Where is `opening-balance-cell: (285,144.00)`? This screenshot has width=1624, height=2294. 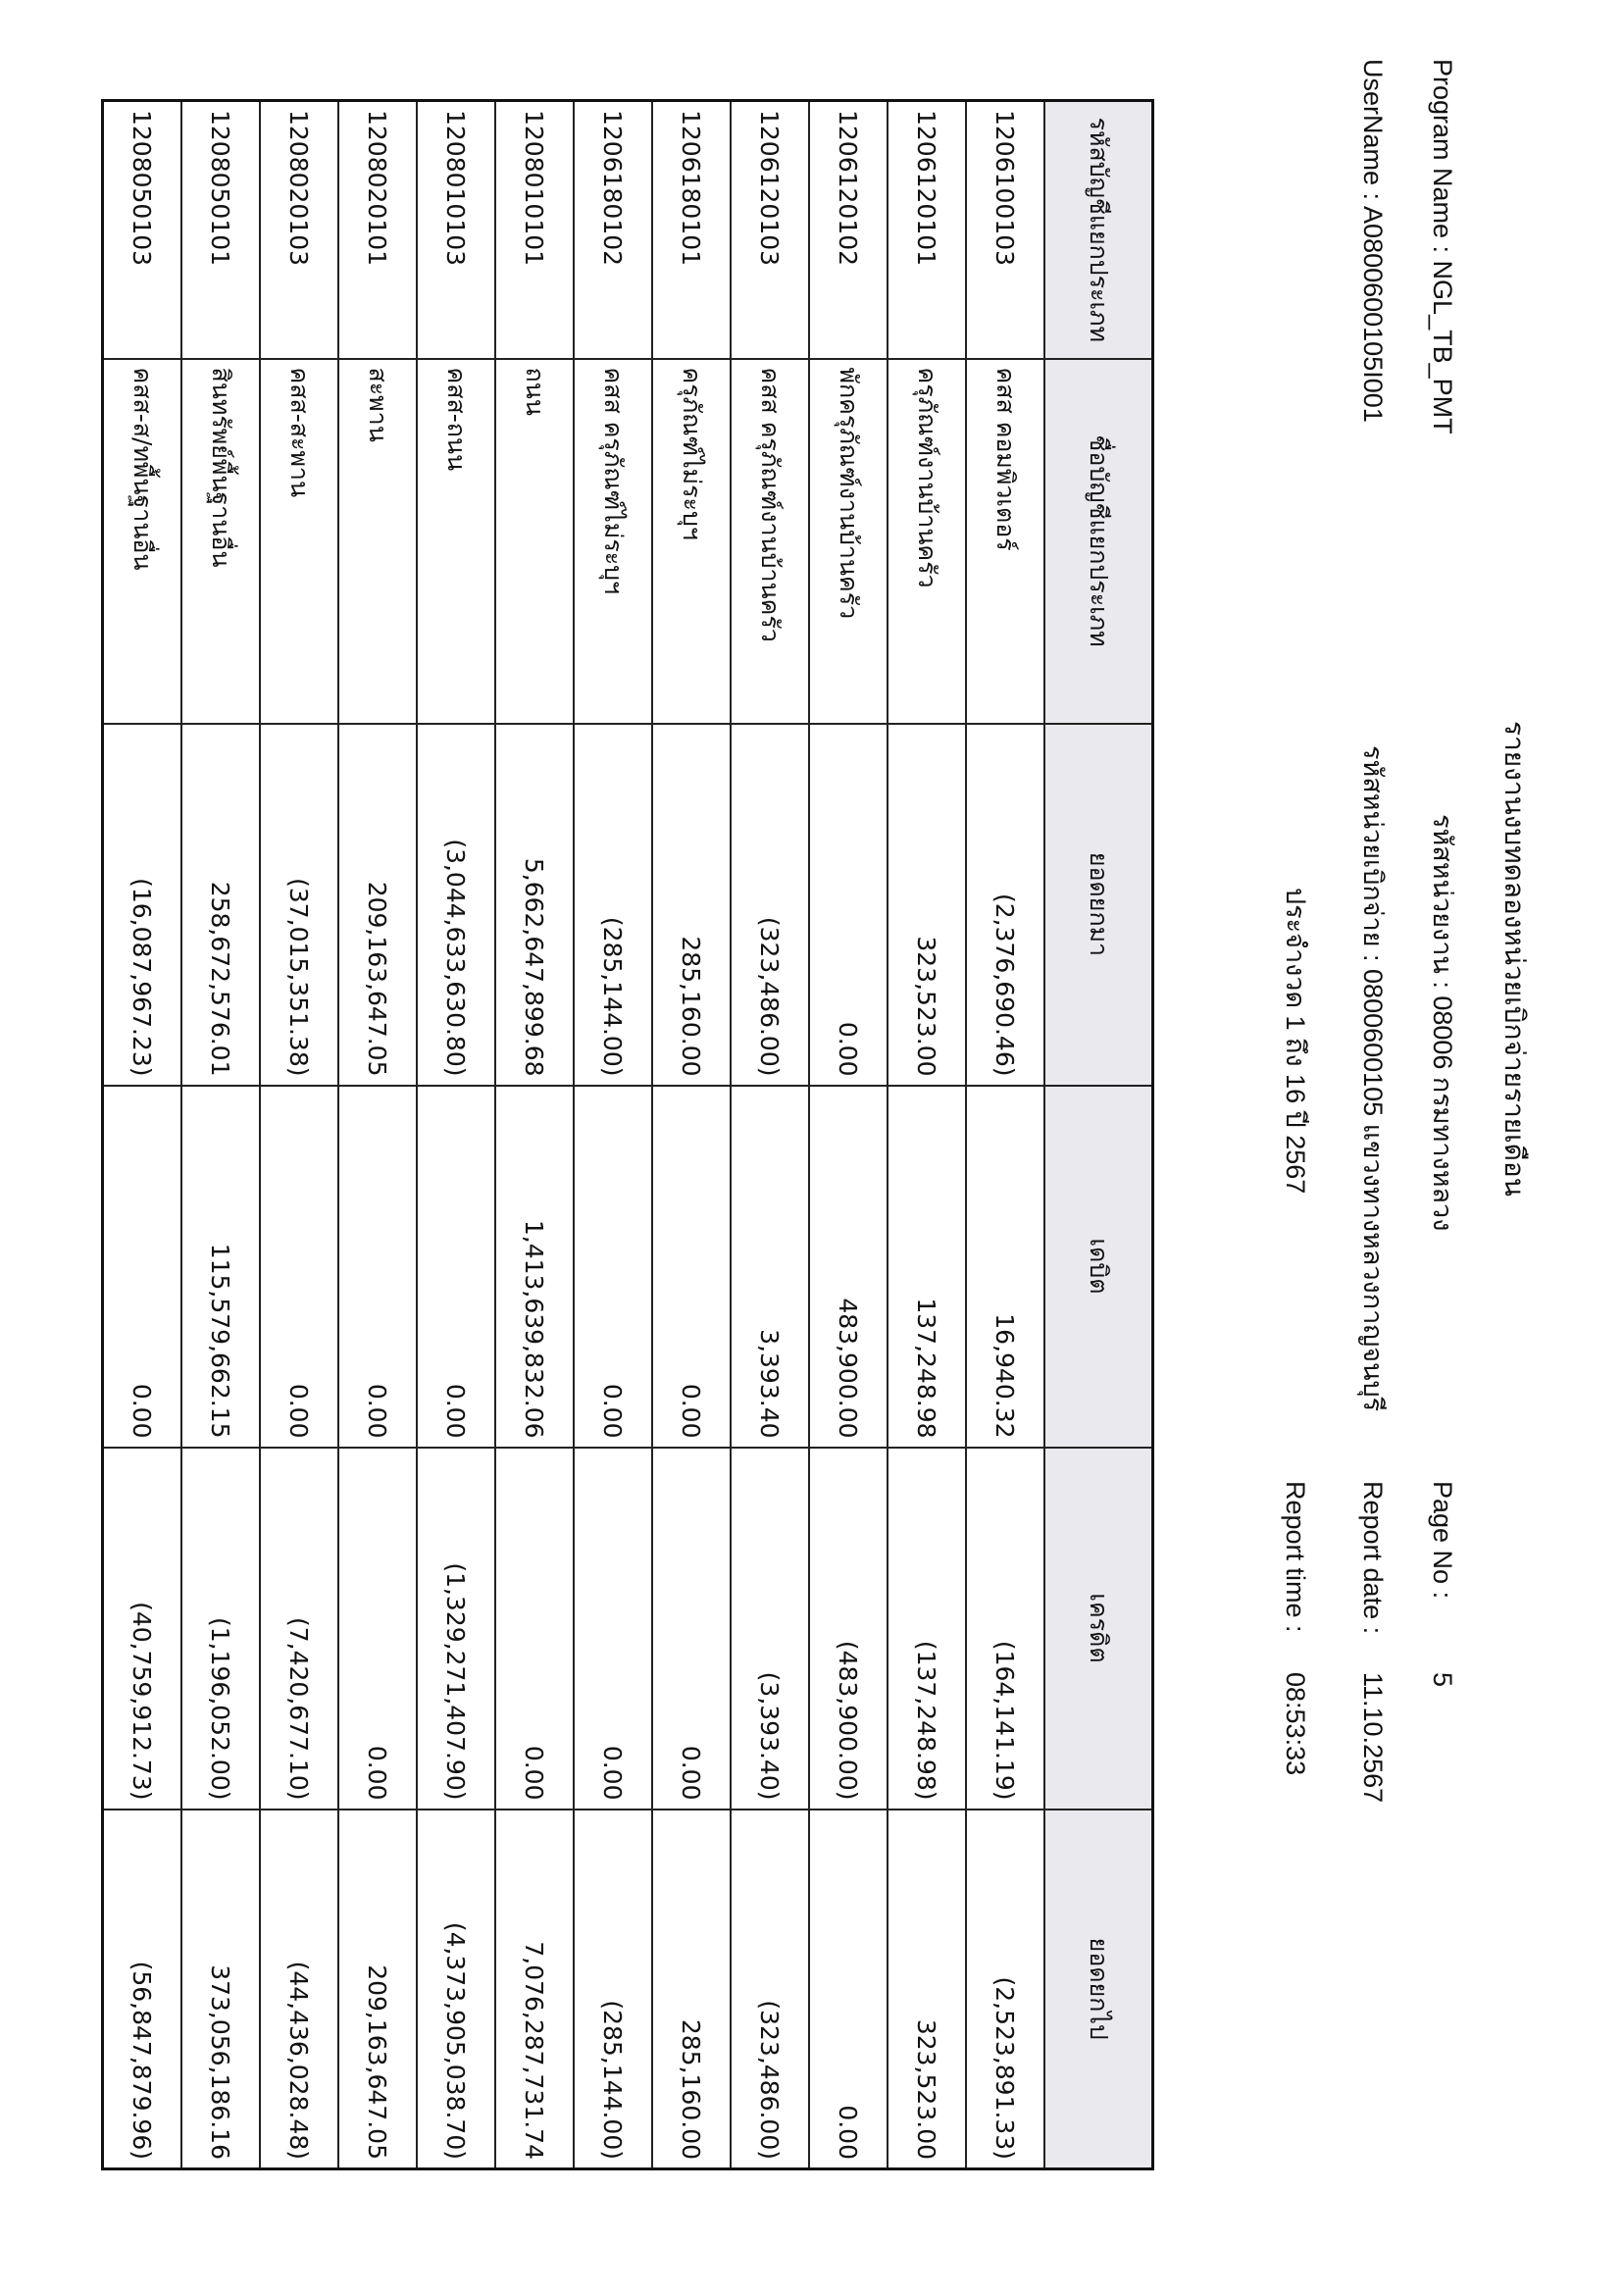
opening-balance-cell: (285,144.00) is located at coordinates (613, 904).